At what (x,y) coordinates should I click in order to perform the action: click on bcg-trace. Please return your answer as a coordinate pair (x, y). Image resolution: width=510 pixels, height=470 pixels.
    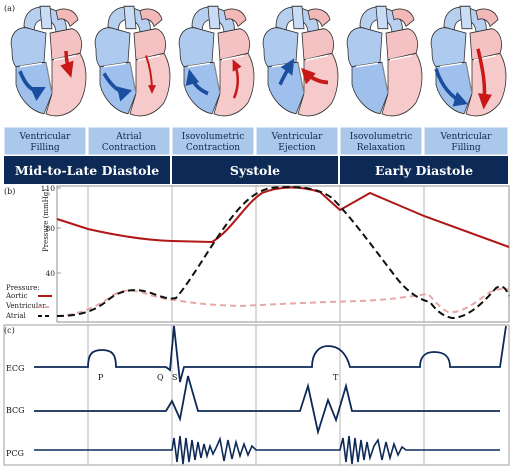
    Looking at the image, I should click on (267, 405).